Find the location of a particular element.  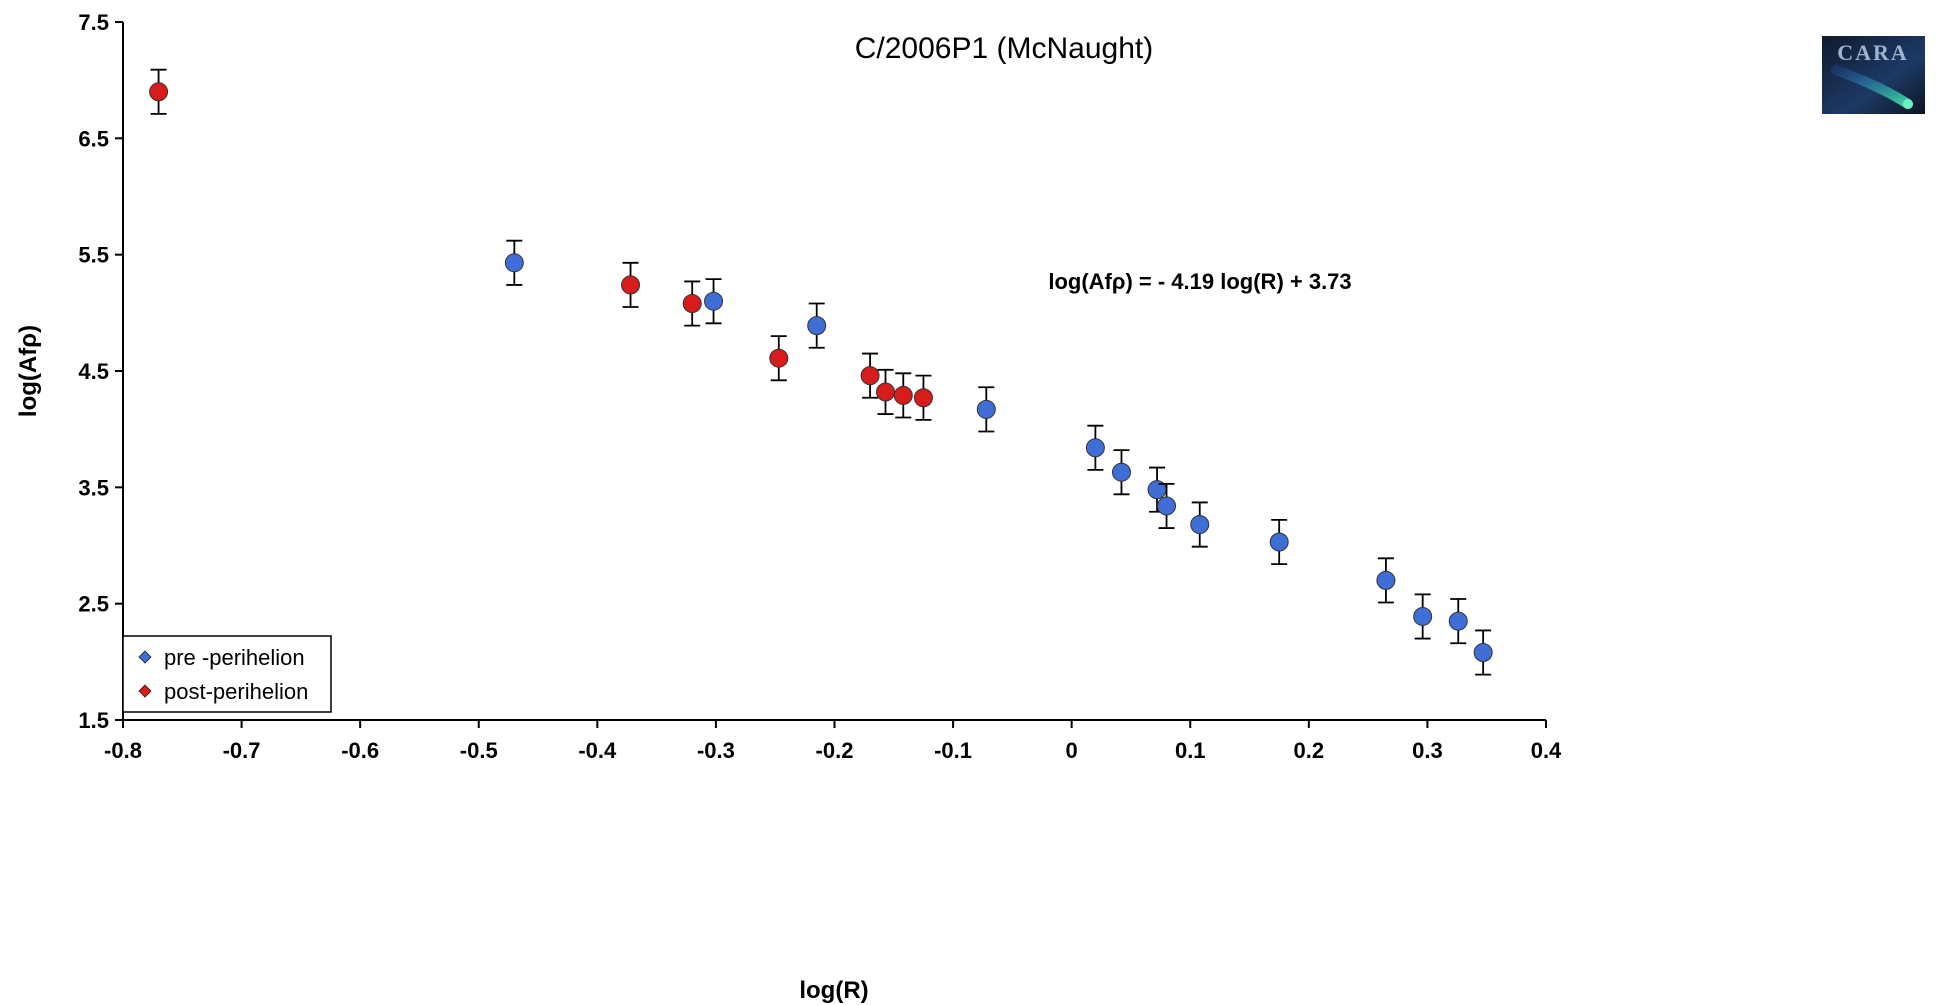

x-tick-label: -0.8 is located at coordinates (123, 750).